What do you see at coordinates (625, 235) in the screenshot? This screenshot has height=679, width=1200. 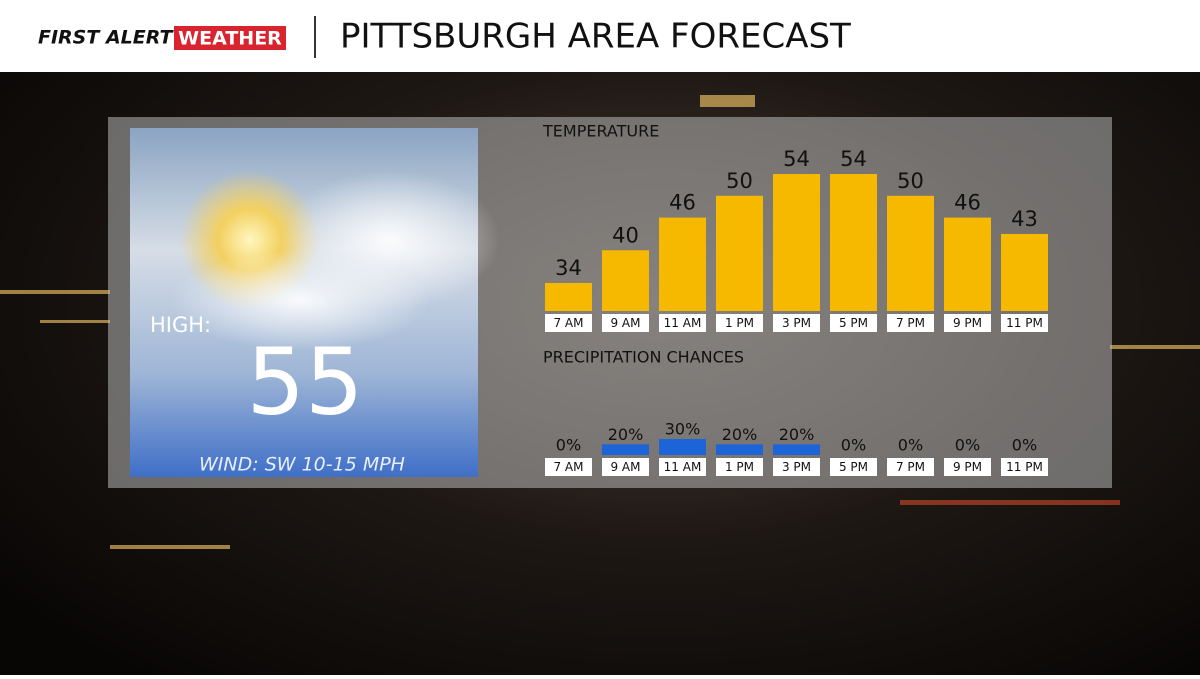 I see `value-label: 40` at bounding box center [625, 235].